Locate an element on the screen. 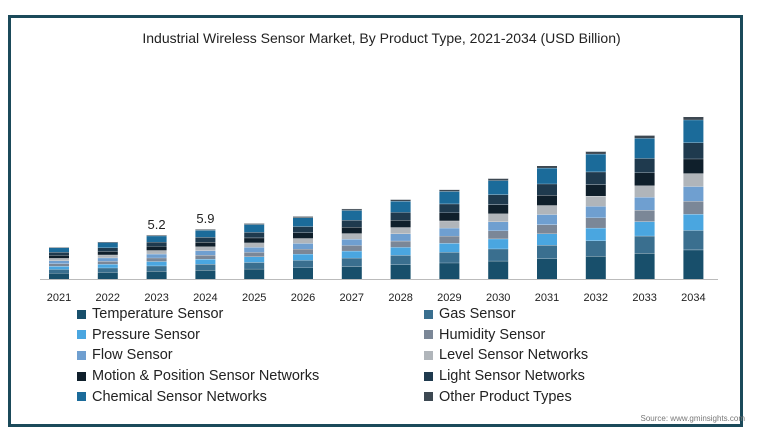 Image resolution: width=763 pixels, height=439 pixels. x-tick-label-2026: 2026 is located at coordinates (303, 298).